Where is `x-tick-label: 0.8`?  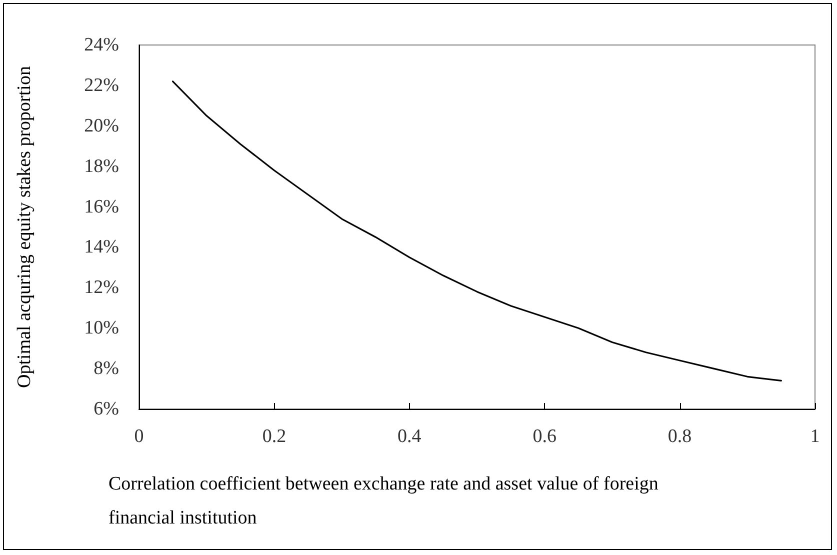 x-tick-label: 0.8 is located at coordinates (680, 436).